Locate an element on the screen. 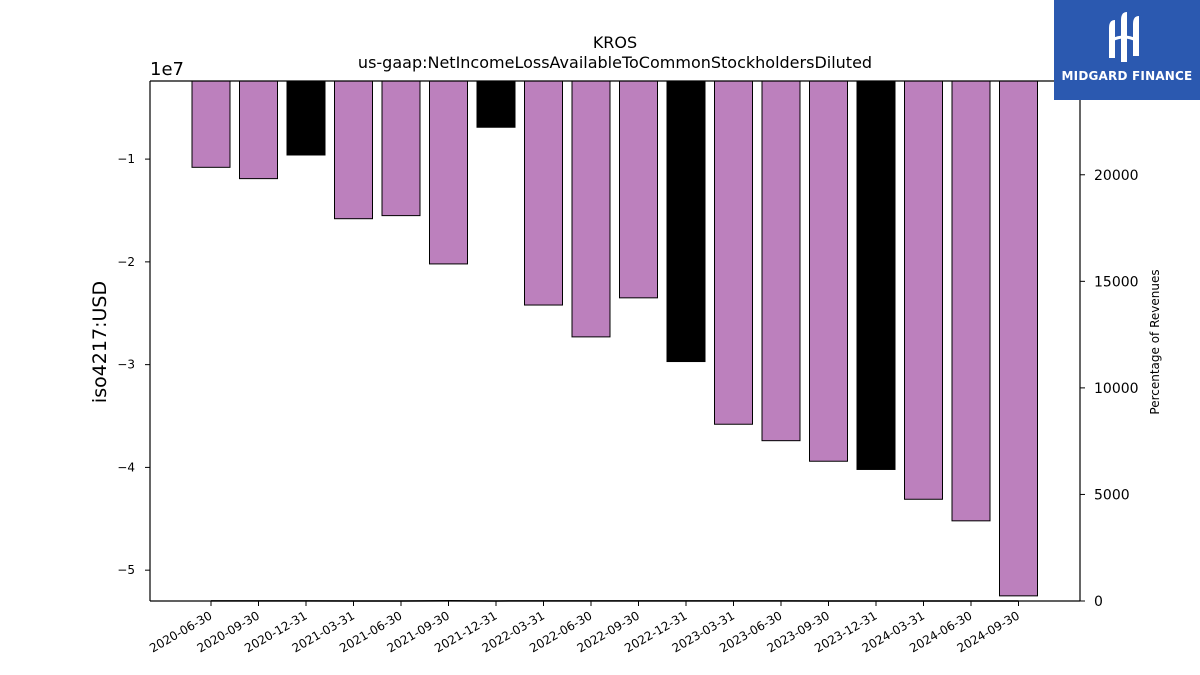  y-tick-label: −1 is located at coordinates (126, 159).